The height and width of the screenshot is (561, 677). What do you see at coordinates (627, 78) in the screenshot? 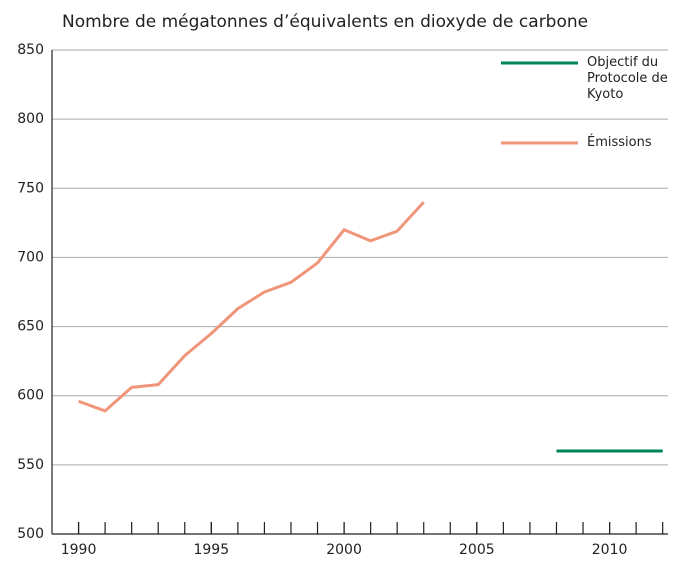
I see `legend-label: Objectif du Protocole de Kyoto` at bounding box center [627, 78].